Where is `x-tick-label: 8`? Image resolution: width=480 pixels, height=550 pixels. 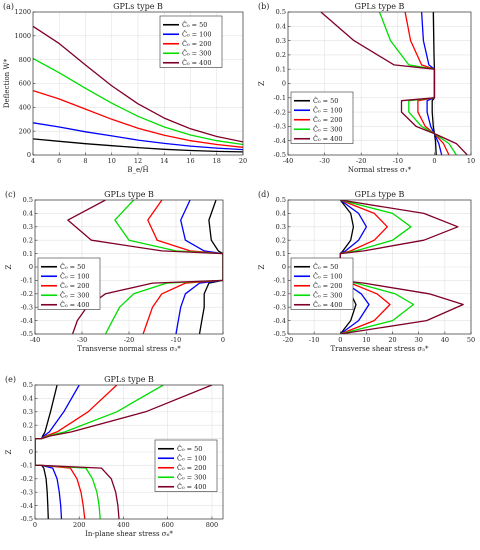 x-tick-label: 8 is located at coordinates (85, 161).